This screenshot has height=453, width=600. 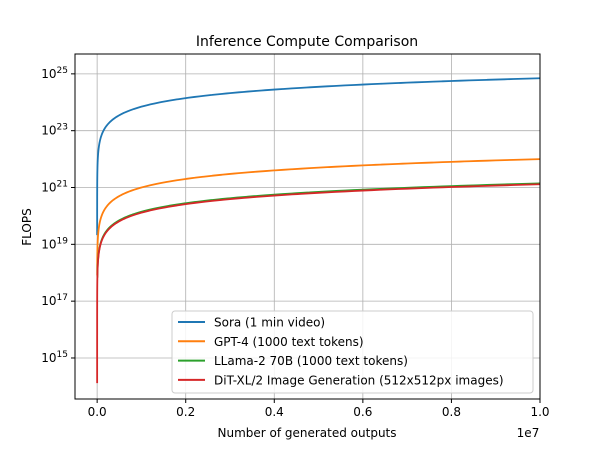 I want to click on x-ticks: 0.0 0.2 0.4 0.6 0.8 1.0, so click(x=319, y=409).